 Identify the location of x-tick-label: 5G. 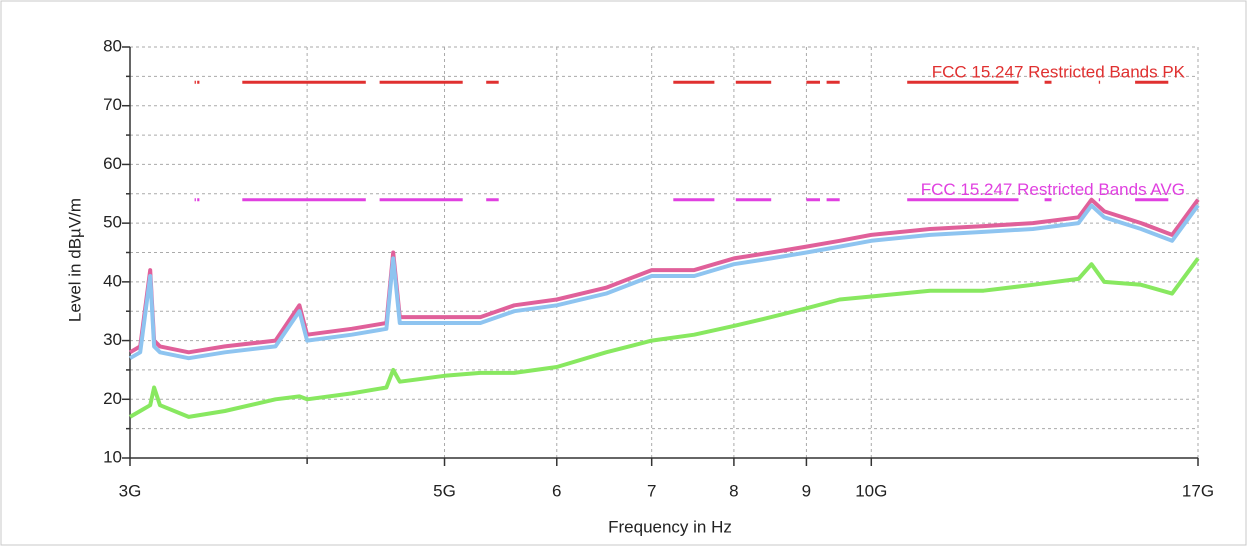
(444, 490).